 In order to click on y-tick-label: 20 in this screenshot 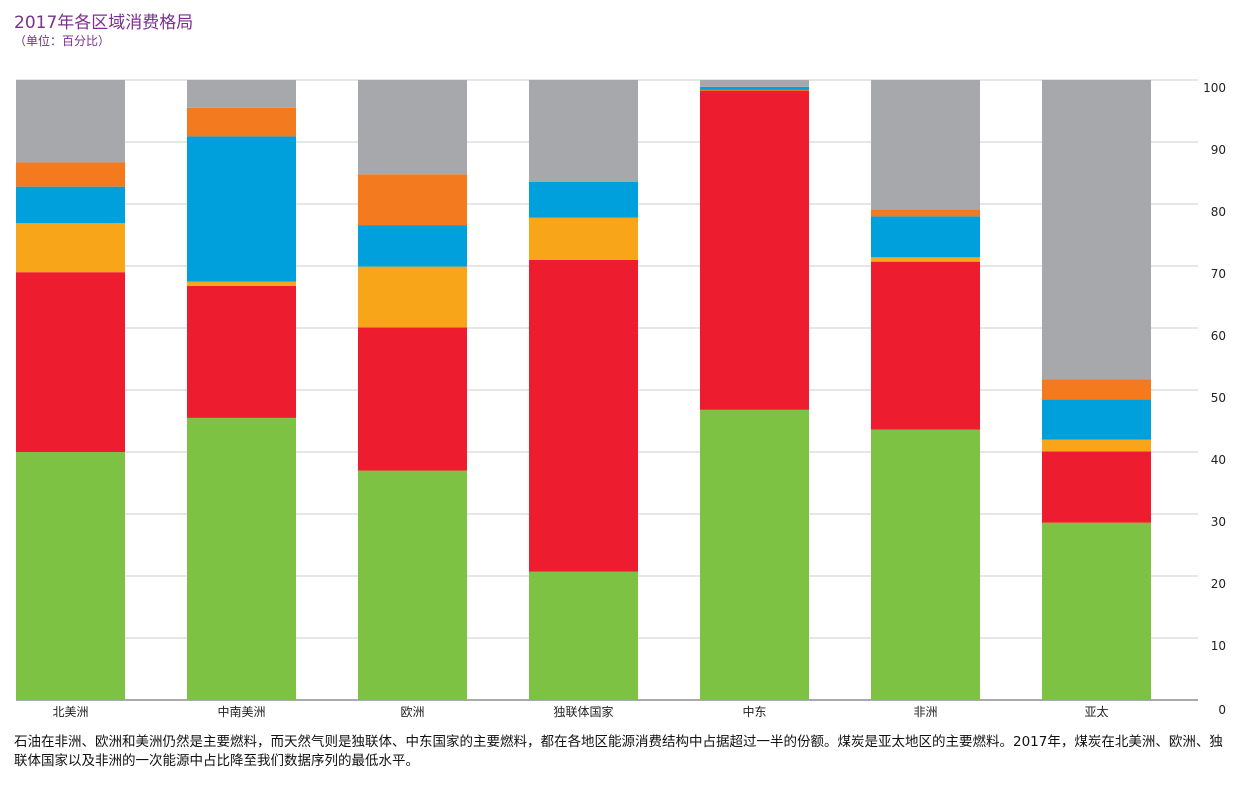, I will do `click(1218, 584)`.